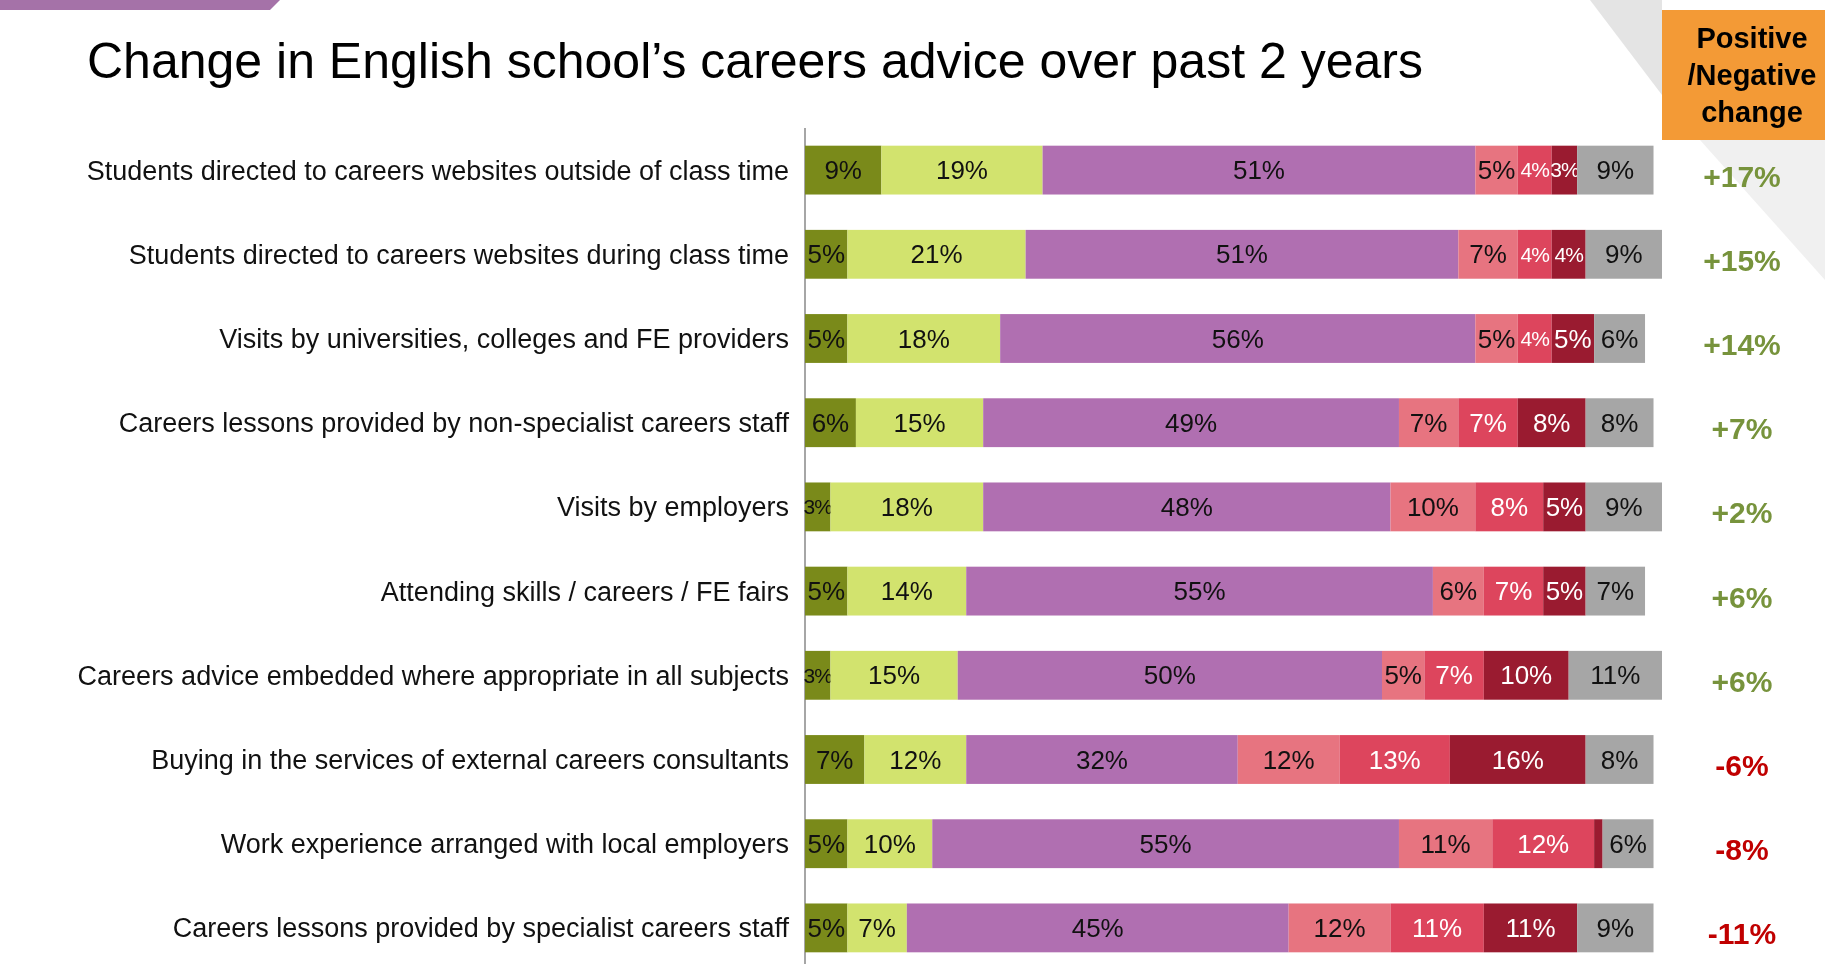  What do you see at coordinates (894, 675) in the screenshot?
I see `data-label: 15%` at bounding box center [894, 675].